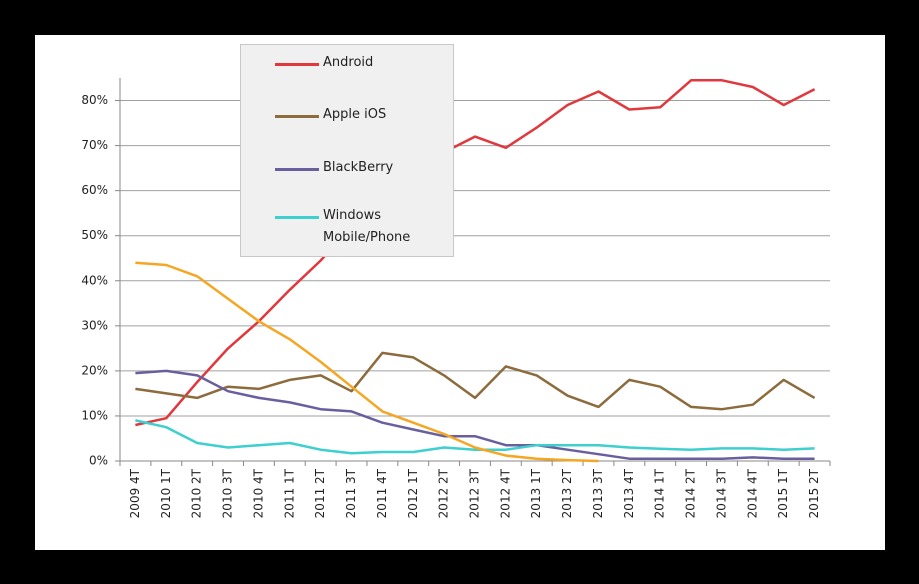 This screenshot has height=584, width=919. What do you see at coordinates (320, 493) in the screenshot?
I see `x-tick-label: 2011 2T` at bounding box center [320, 493].